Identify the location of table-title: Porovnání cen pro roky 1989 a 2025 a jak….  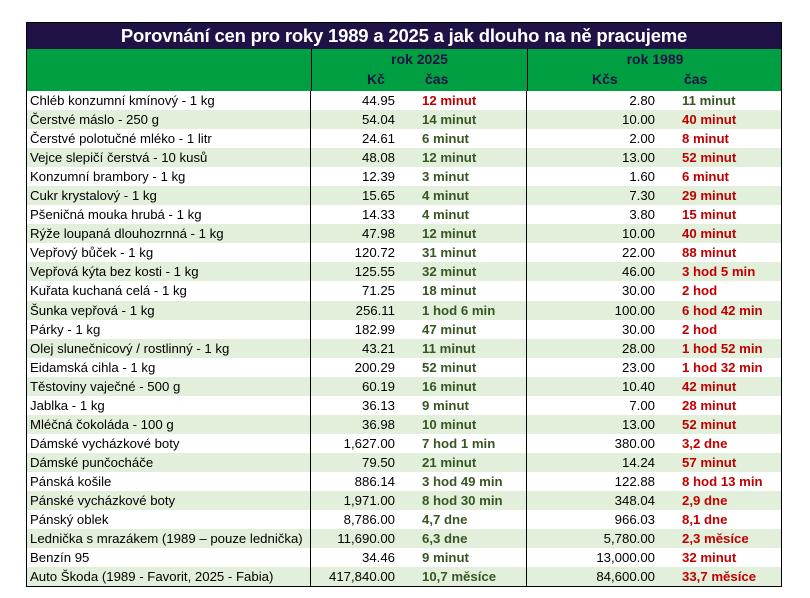
(404, 36).